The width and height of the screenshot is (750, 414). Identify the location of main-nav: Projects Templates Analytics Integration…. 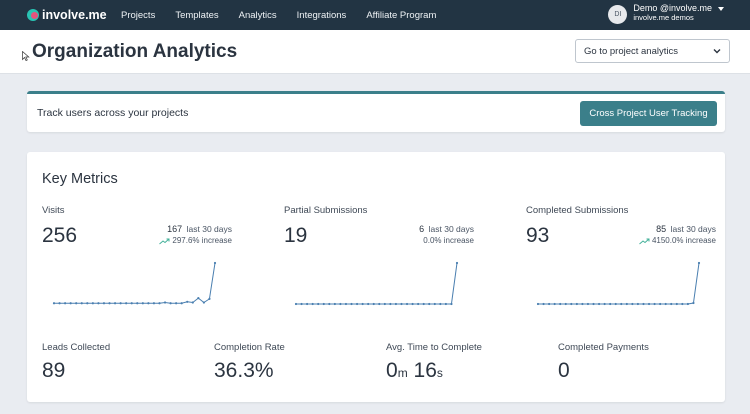
(288, 15).